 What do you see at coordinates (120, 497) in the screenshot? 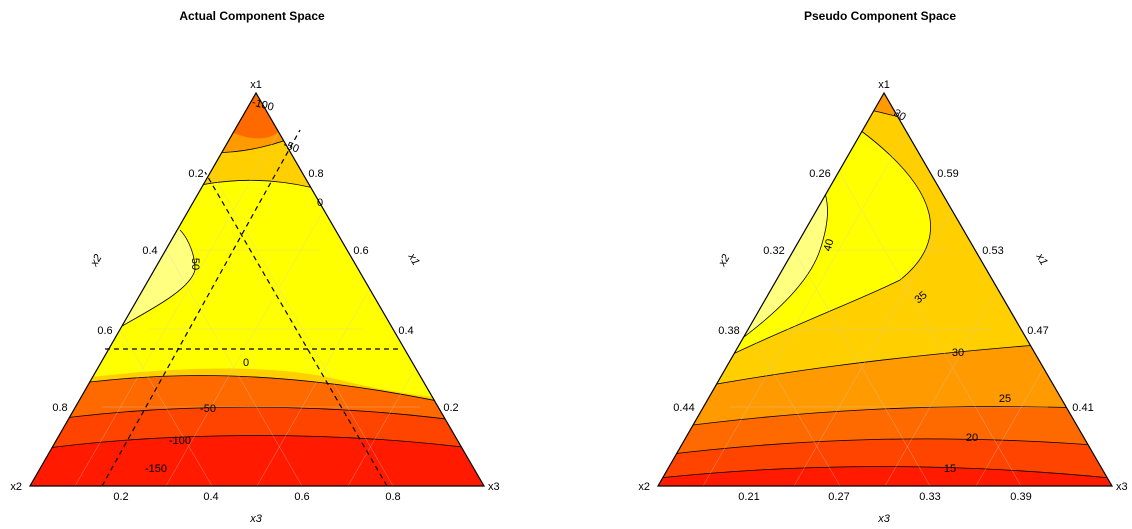
I see `tick-bottom-1: 0.2` at bounding box center [120, 497].